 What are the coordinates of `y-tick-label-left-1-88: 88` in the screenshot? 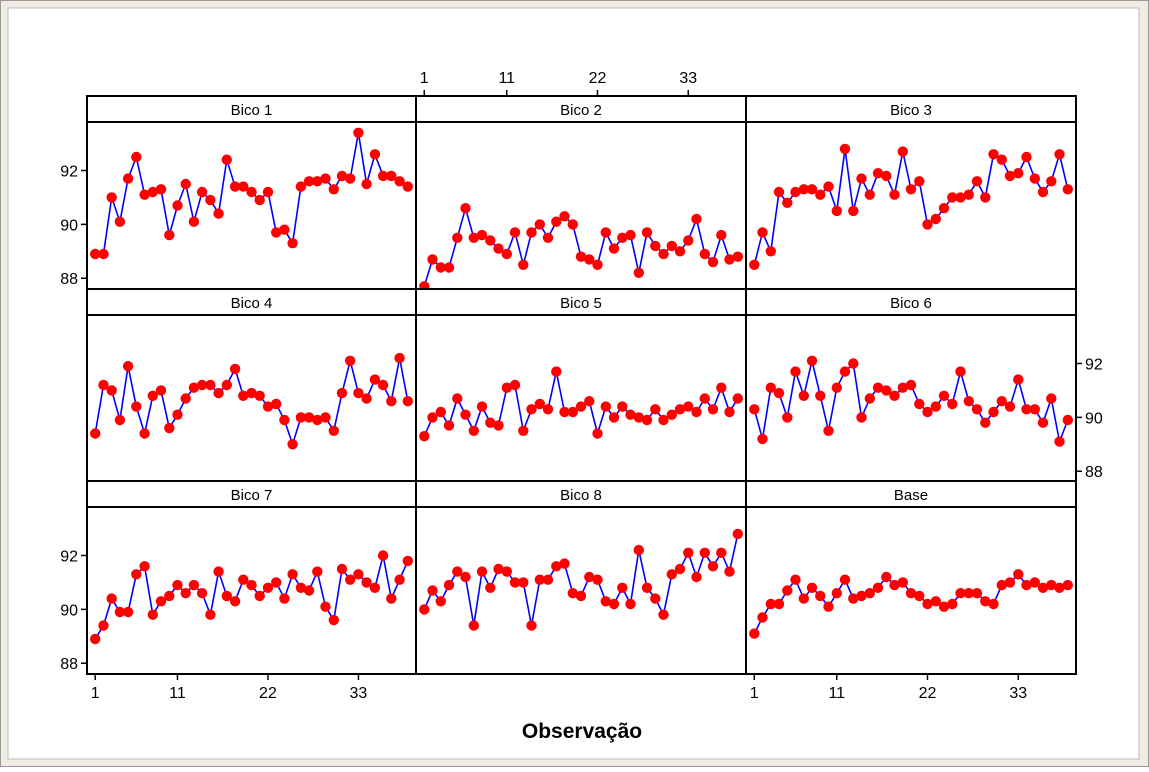 It's located at (69, 279).